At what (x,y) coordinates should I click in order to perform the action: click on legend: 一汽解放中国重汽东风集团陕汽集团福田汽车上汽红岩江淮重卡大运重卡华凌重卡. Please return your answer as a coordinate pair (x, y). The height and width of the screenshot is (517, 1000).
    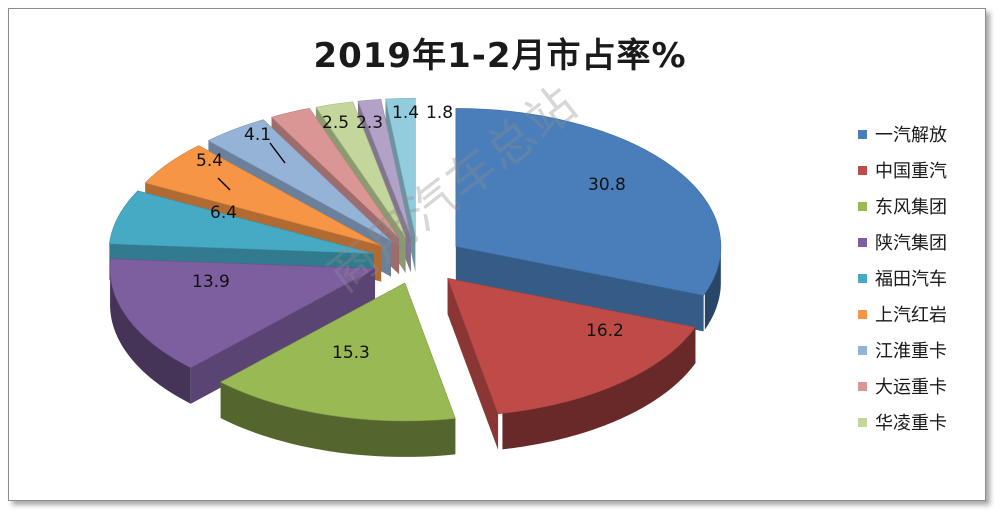
    Looking at the image, I should click on (920, 278).